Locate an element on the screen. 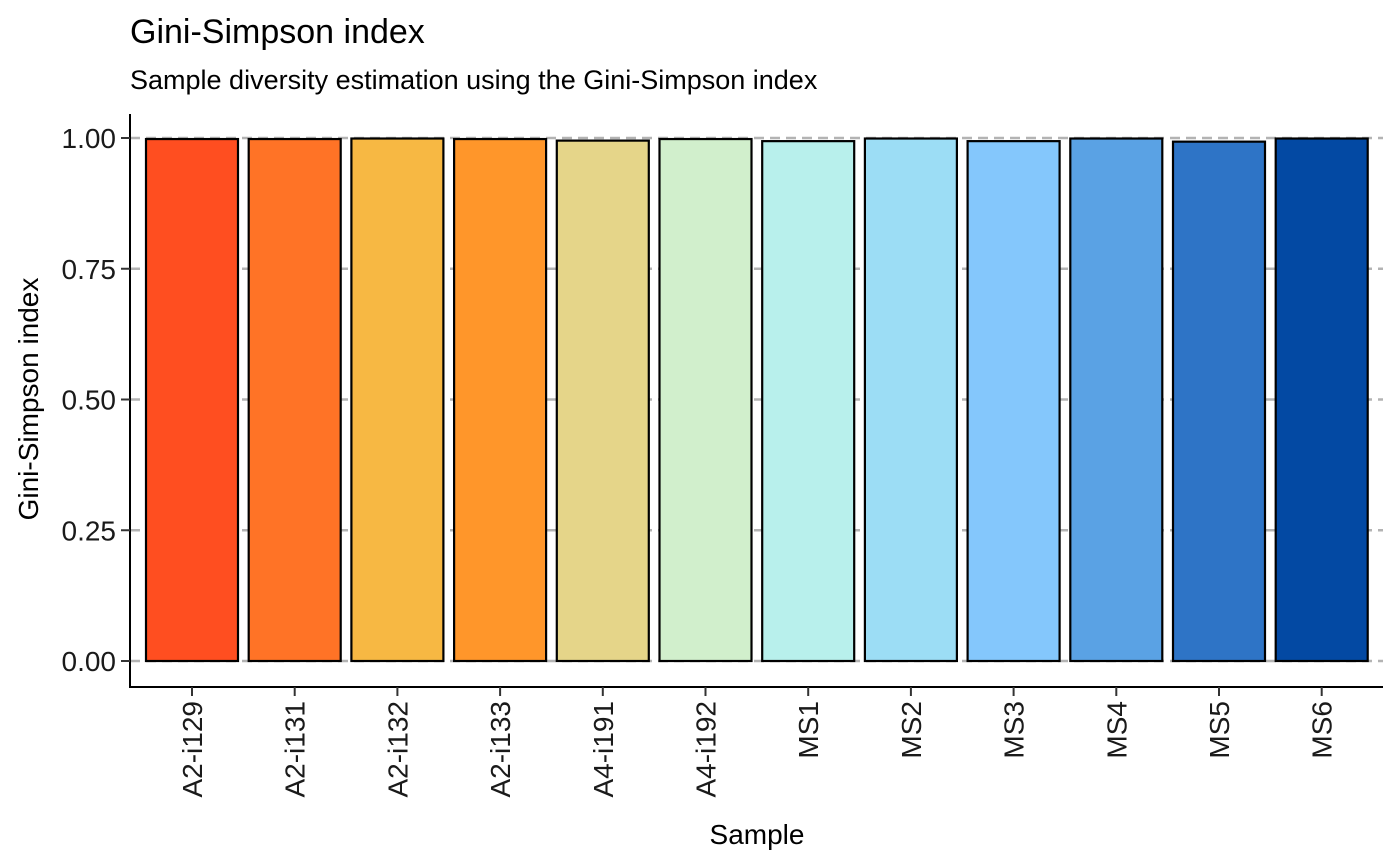  bar-a2-i131 is located at coordinates (294, 400).